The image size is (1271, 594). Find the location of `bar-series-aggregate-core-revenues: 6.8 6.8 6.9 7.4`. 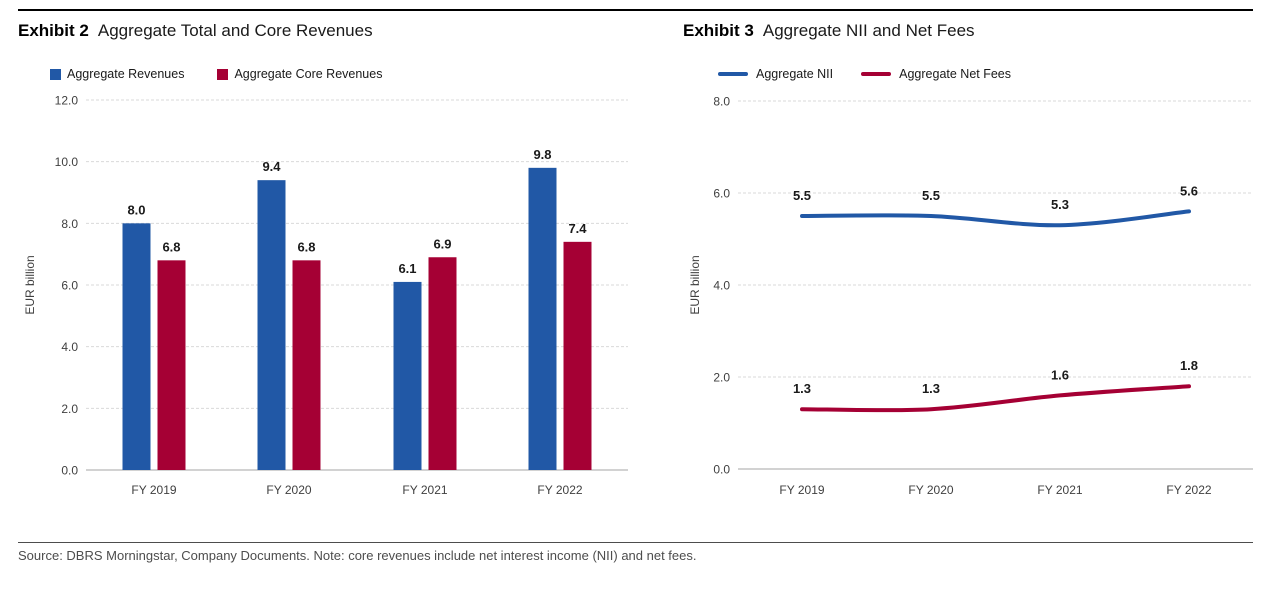

bar-series-aggregate-core-revenues: 6.8 6.8 6.9 7.4 is located at coordinates (374, 345).